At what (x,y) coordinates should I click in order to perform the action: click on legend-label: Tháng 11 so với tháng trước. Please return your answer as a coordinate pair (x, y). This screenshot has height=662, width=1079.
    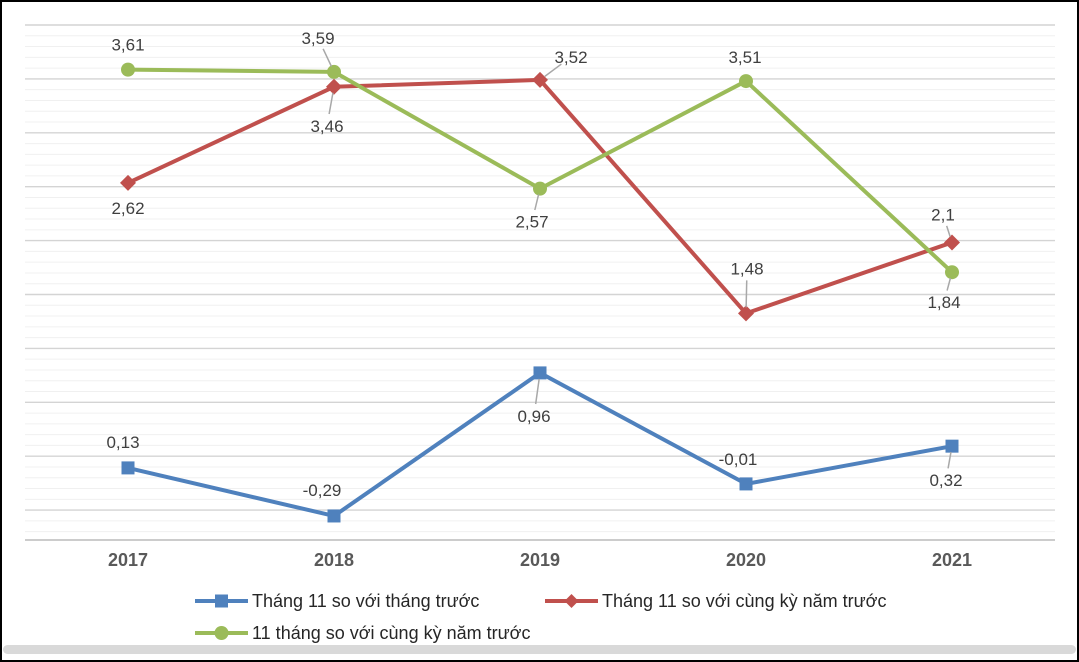
    Looking at the image, I should click on (366, 600).